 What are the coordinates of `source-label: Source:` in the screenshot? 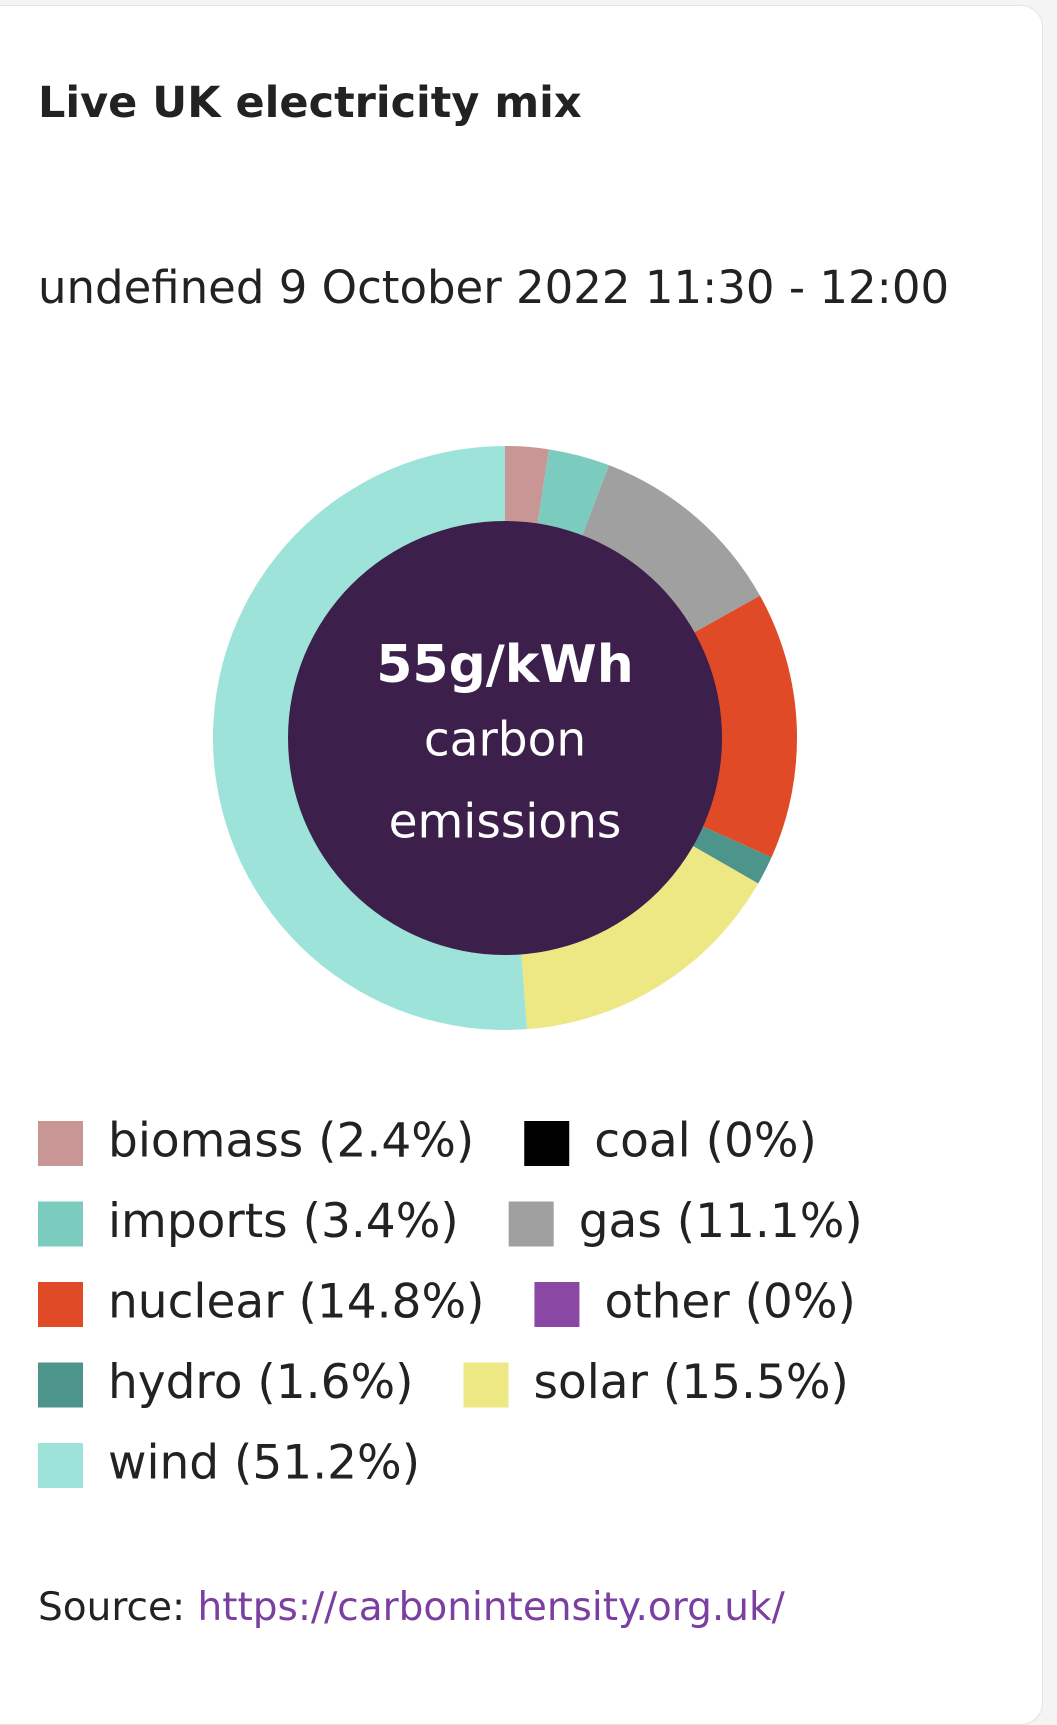 It's located at (112, 1607).